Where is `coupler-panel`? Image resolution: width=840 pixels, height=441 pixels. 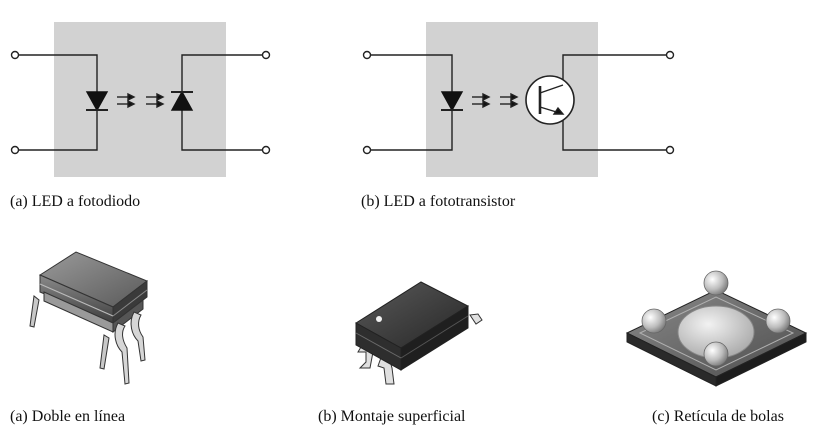
coupler-panel is located at coordinates (140, 99).